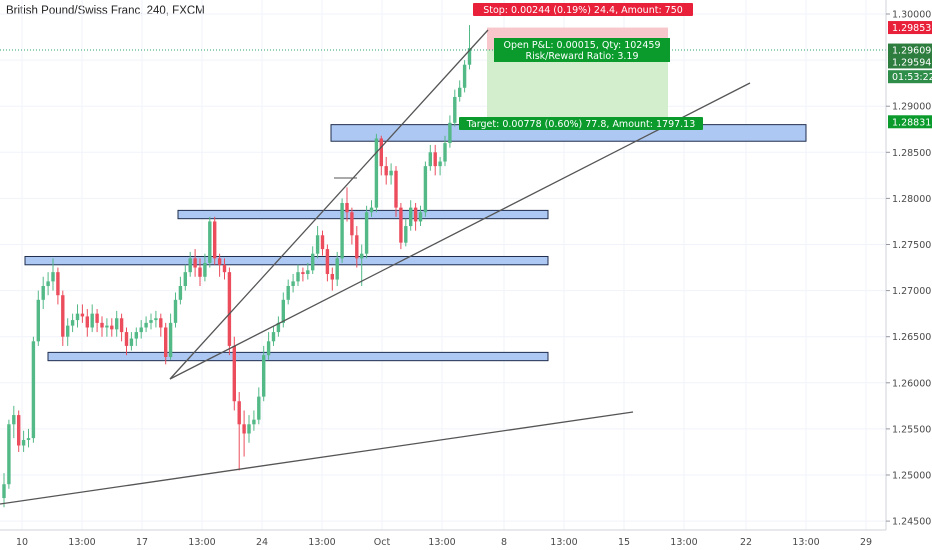 The height and width of the screenshot is (550, 932). I want to click on price-label-text: 1.29853, so click(911, 28).